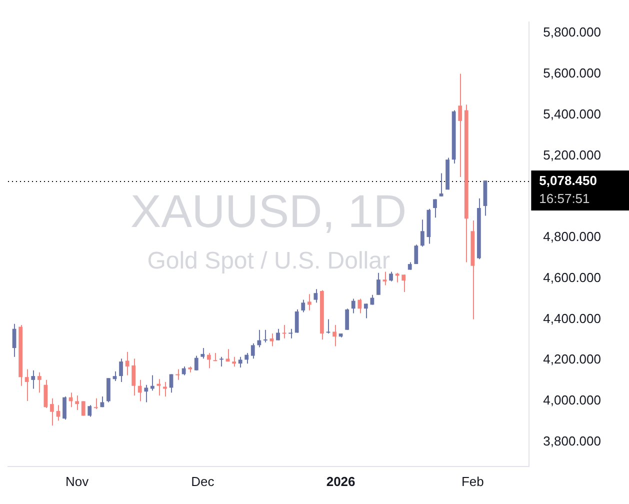 The height and width of the screenshot is (504, 629). I want to click on y-tick-label: 4,000.000, so click(572, 400).